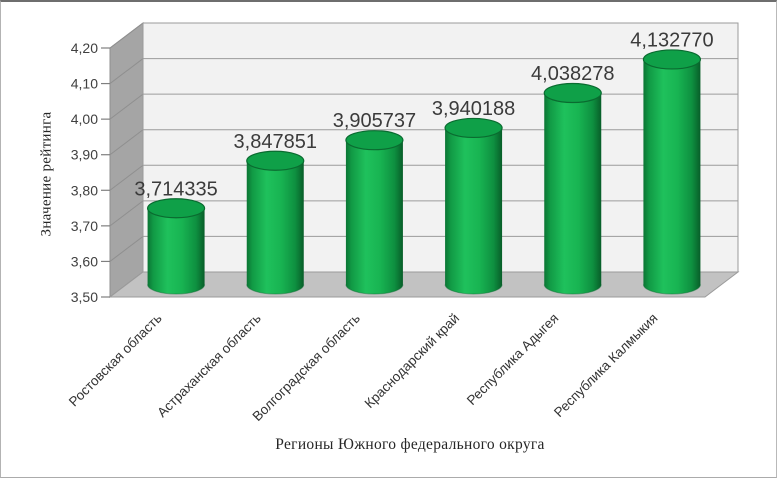 The height and width of the screenshot is (478, 777). I want to click on y-axis-title: Значение рейтинга, so click(46, 174).